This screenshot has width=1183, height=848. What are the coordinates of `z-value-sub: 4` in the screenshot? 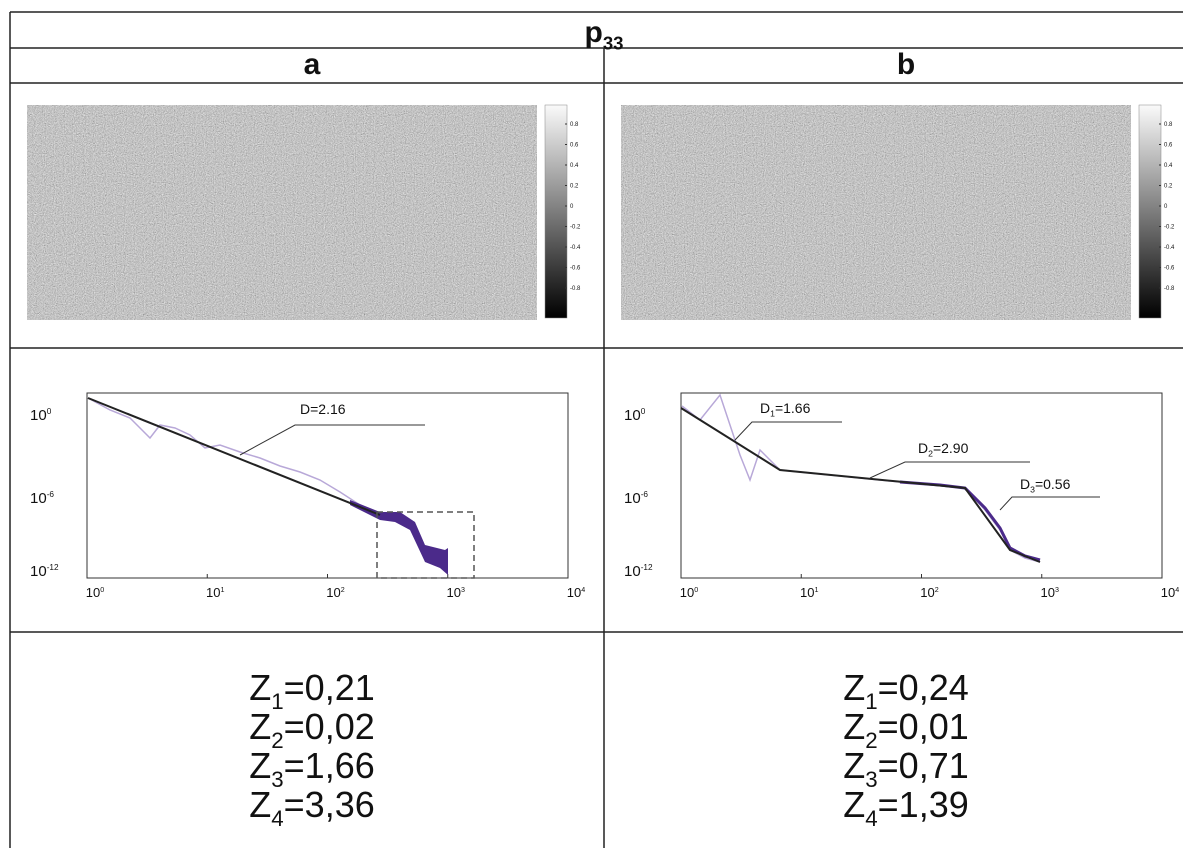 It's located at (277, 818).